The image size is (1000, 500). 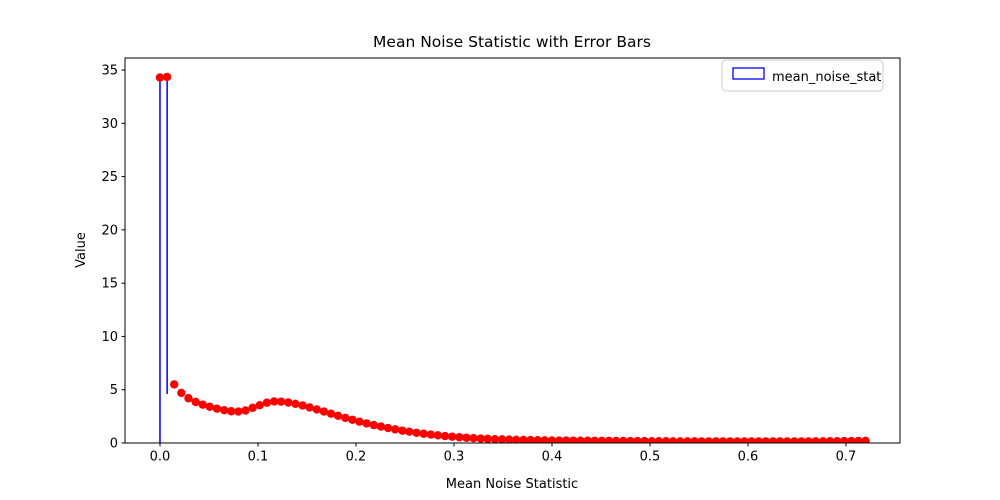 What do you see at coordinates (109, 177) in the screenshot?
I see `y-tick-label: 25` at bounding box center [109, 177].